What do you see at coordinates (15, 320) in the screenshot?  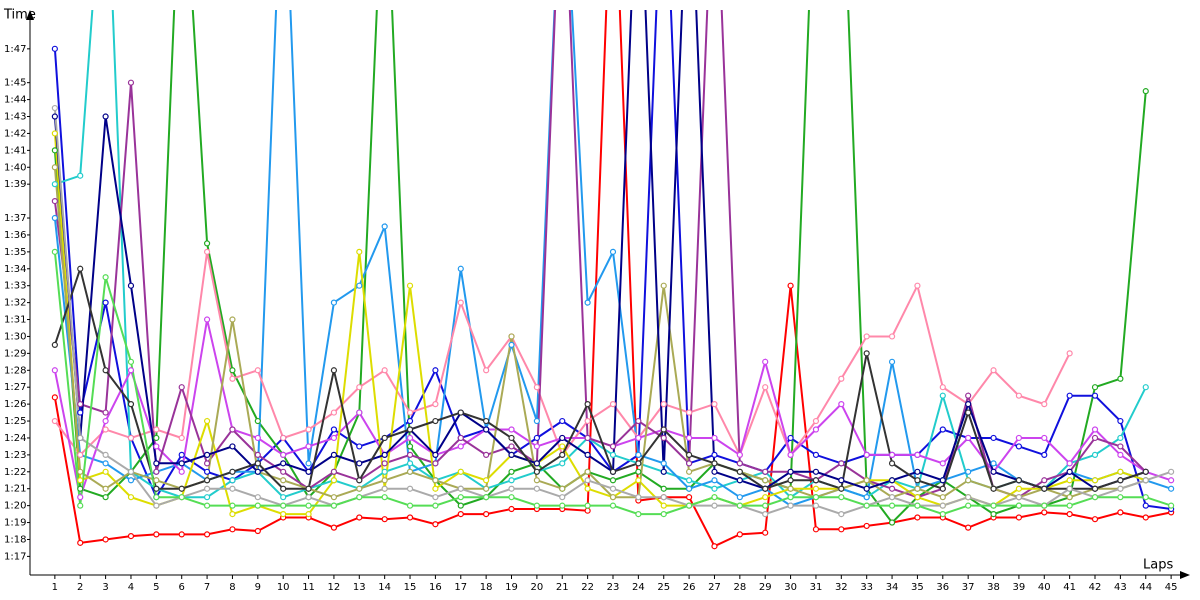 I see `y-tick-label: 1:31` at bounding box center [15, 320].